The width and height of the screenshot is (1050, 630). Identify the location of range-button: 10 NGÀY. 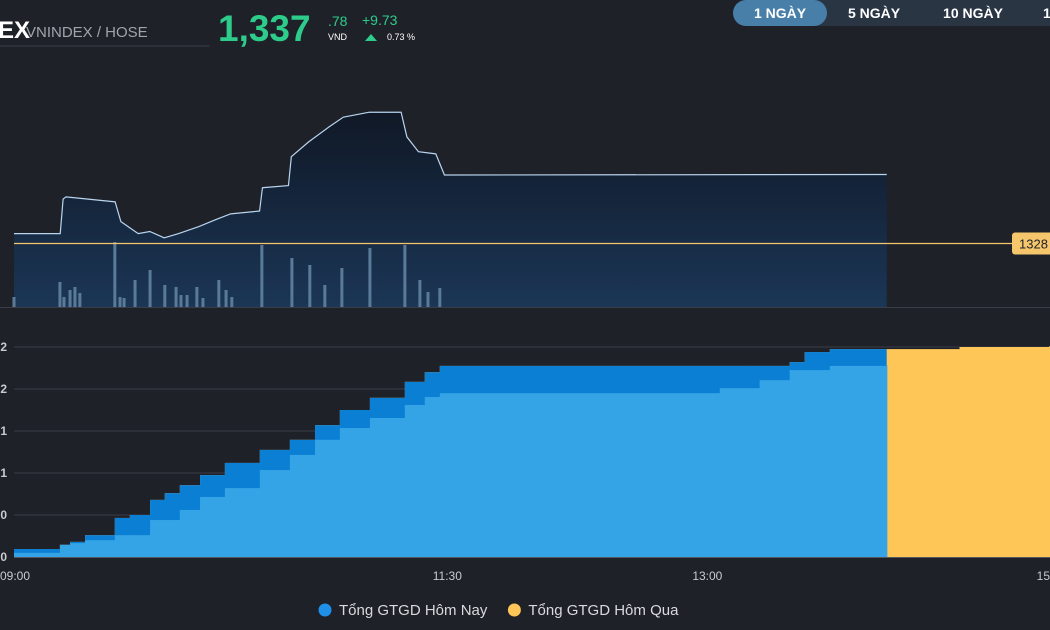
(973, 13).